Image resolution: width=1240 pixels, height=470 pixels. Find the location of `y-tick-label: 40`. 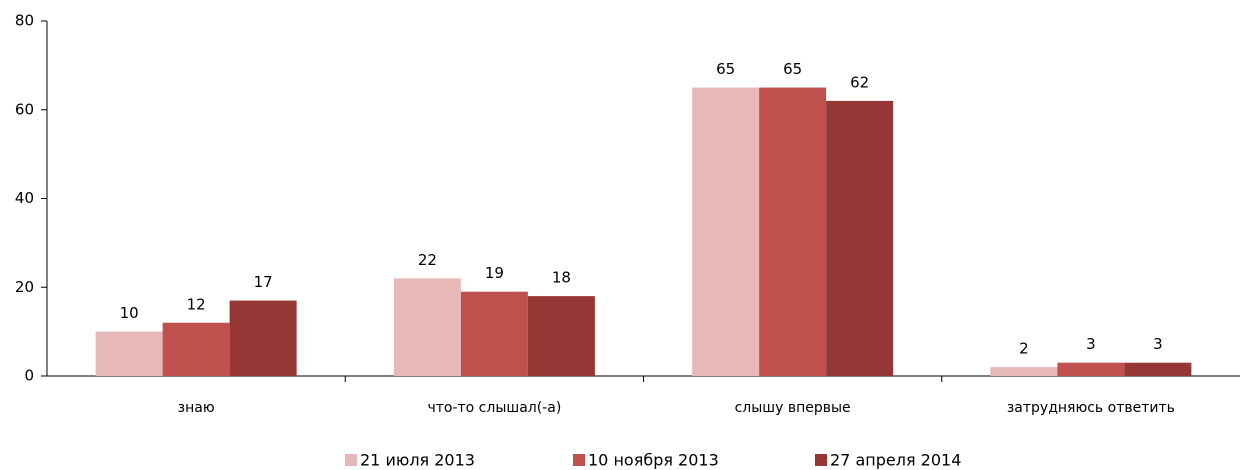

y-tick-label: 40 is located at coordinates (24, 198).